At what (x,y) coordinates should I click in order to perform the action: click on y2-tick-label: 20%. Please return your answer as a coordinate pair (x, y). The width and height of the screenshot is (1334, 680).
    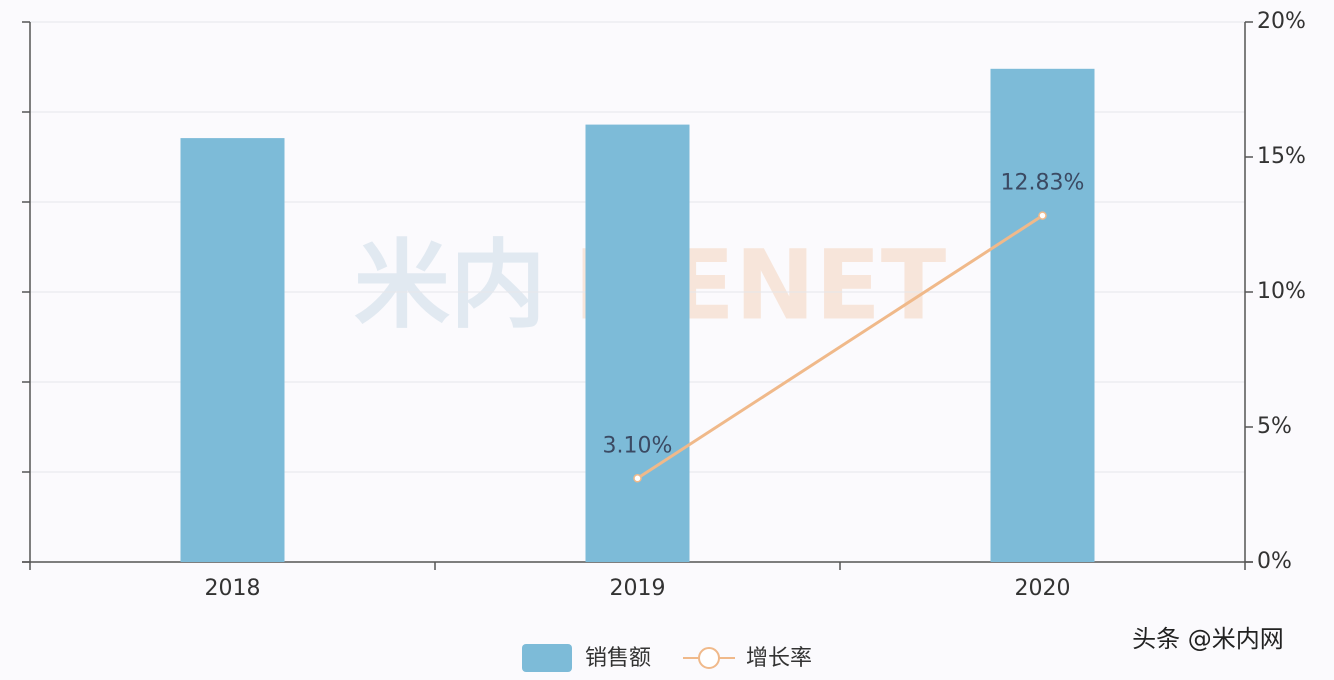
    Looking at the image, I should click on (1281, 21).